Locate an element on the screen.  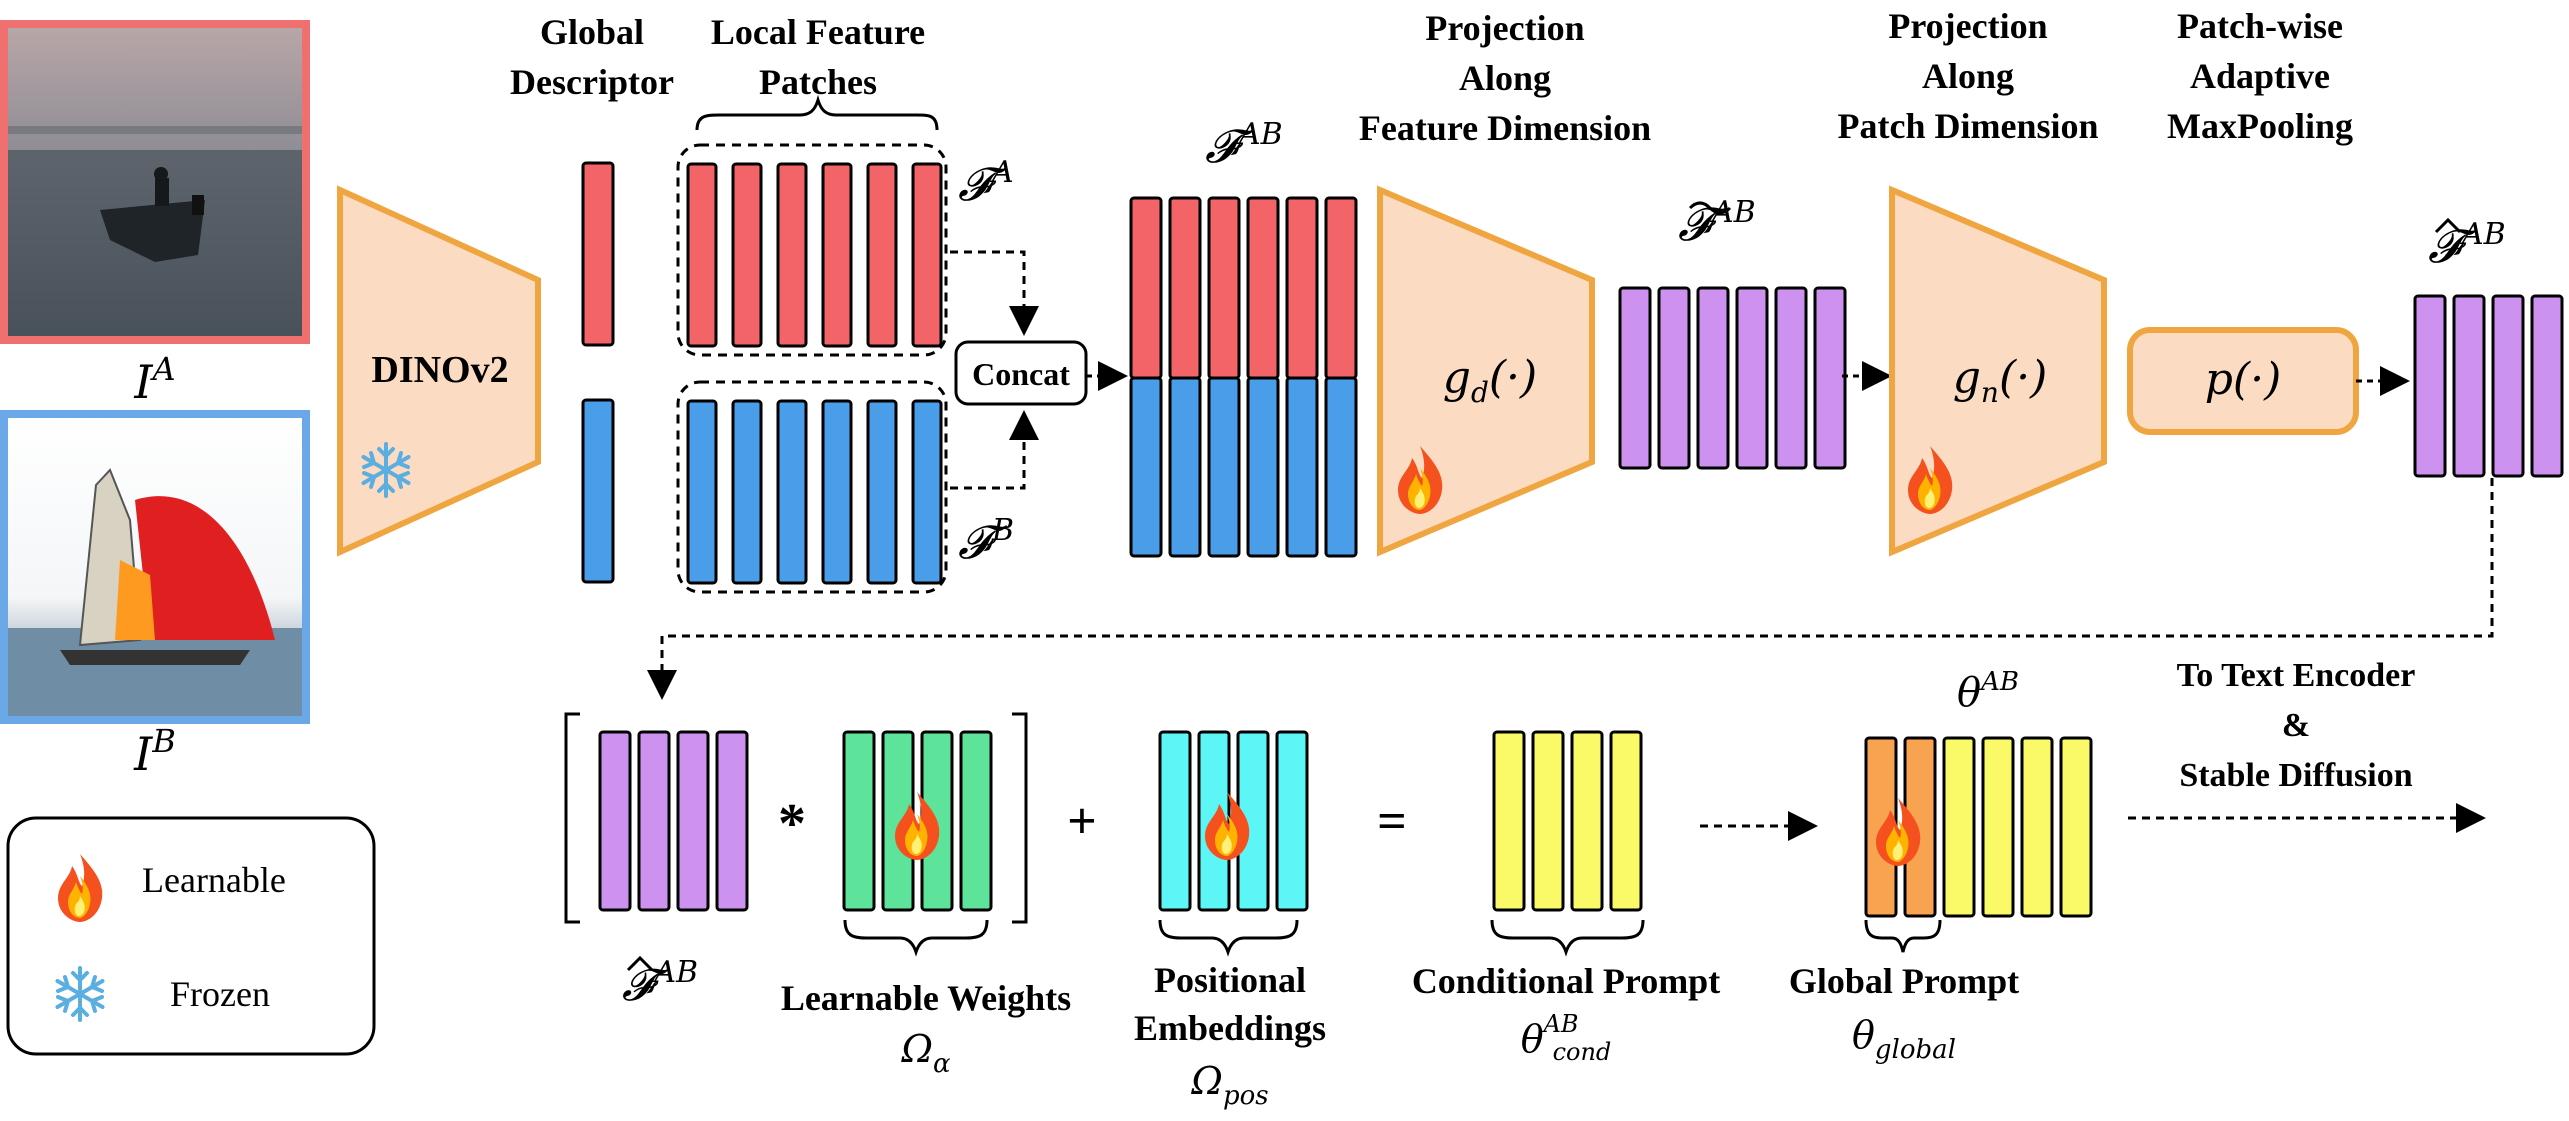
feature-ab-label: 𝓕AB is located at coordinates (1244, 145).